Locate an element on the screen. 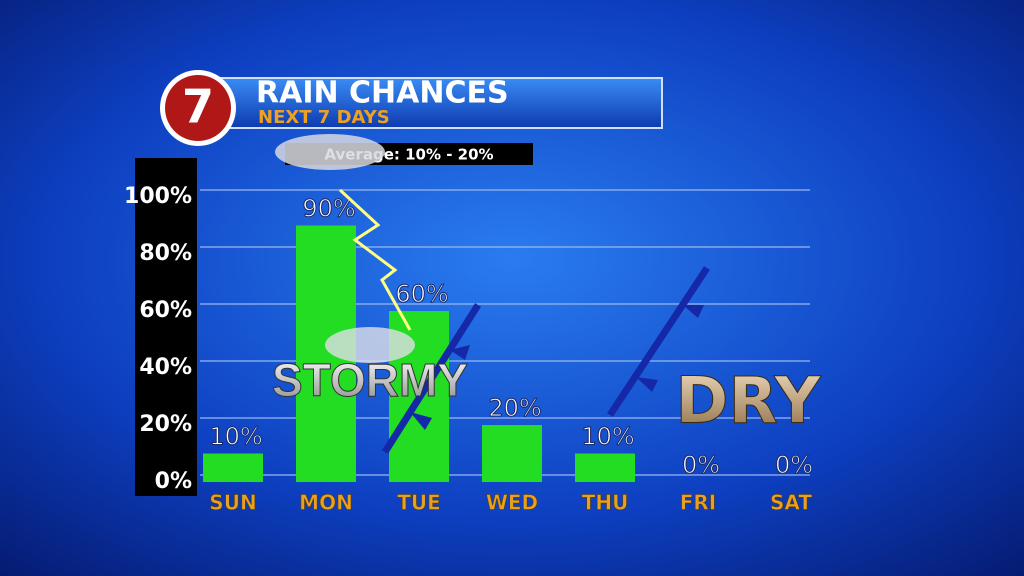  x-tick-label: SUN is located at coordinates (232, 503).